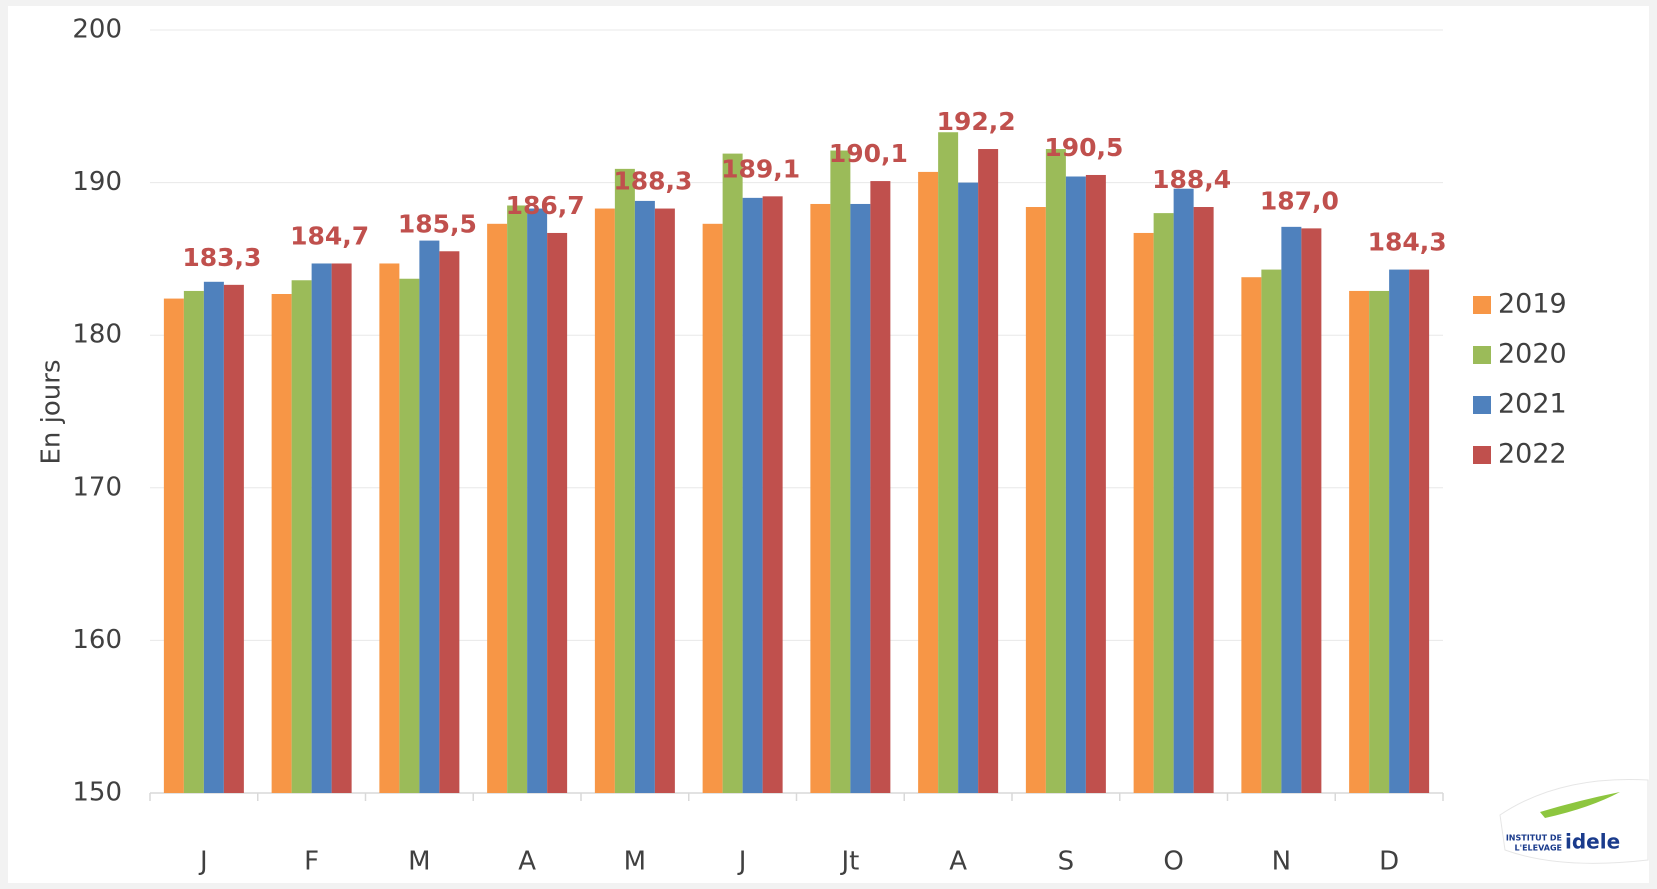 The width and height of the screenshot is (1657, 889). Describe the element at coordinates (849, 862) in the screenshot. I see `x-tick-label: Jt` at that location.